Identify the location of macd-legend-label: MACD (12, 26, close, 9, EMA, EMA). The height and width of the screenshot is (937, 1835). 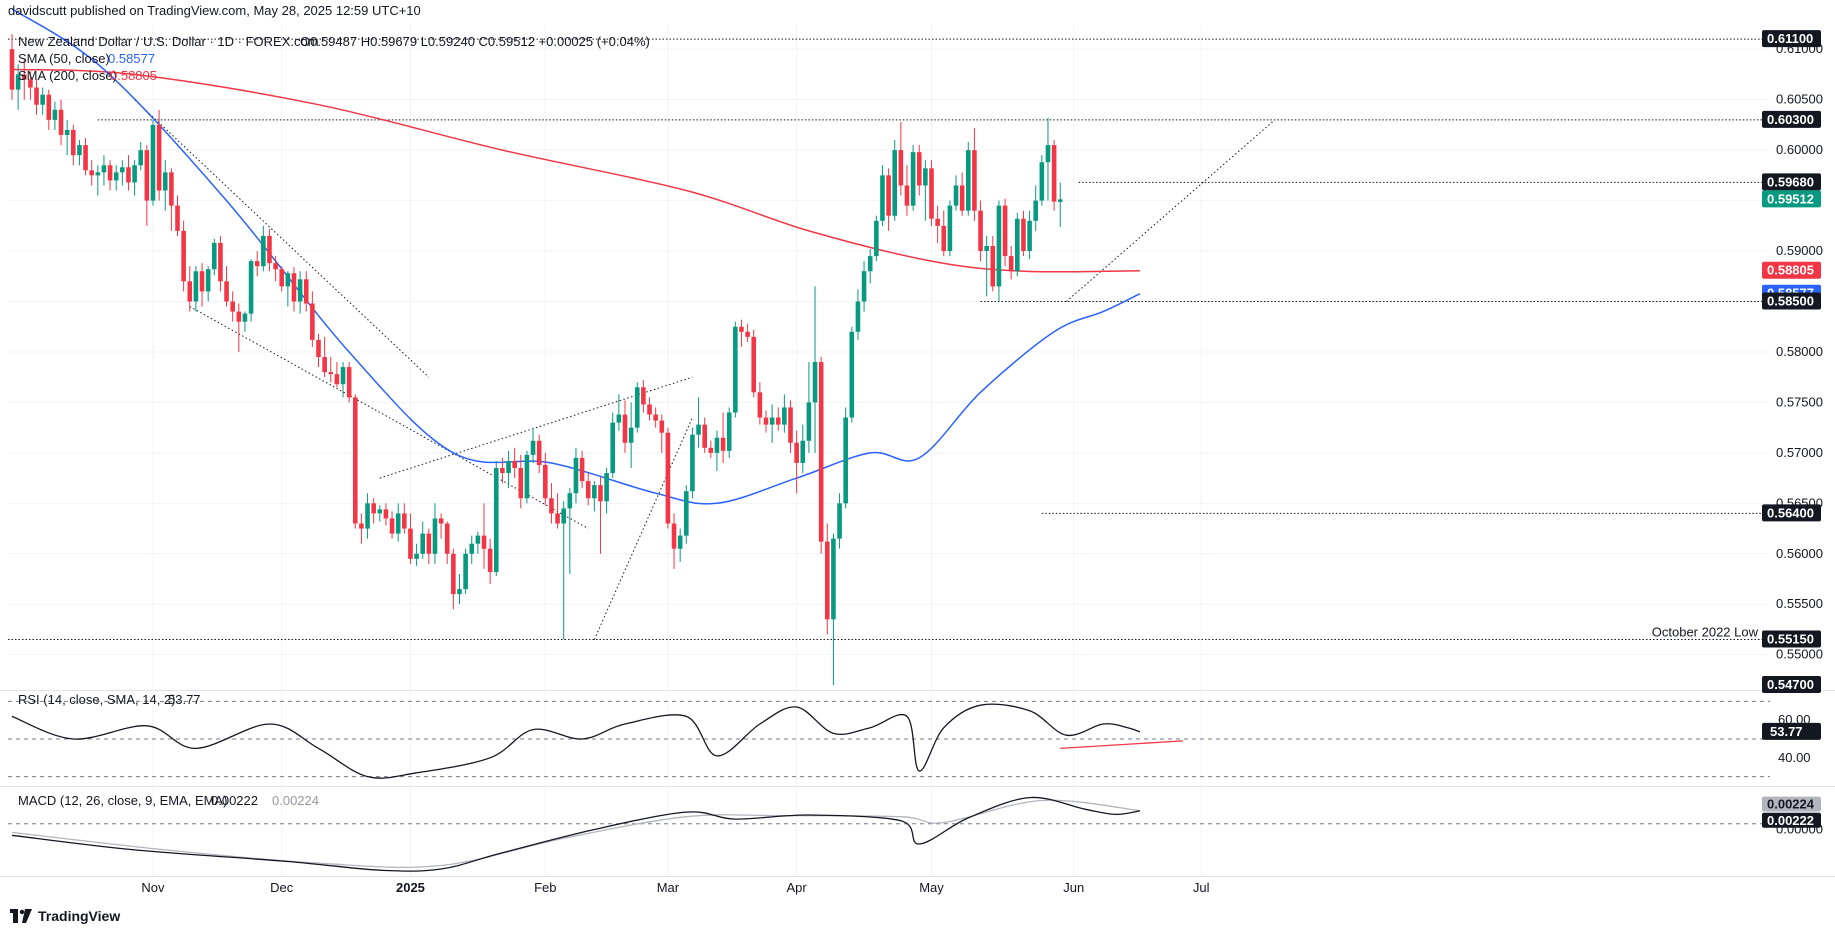
(123, 800).